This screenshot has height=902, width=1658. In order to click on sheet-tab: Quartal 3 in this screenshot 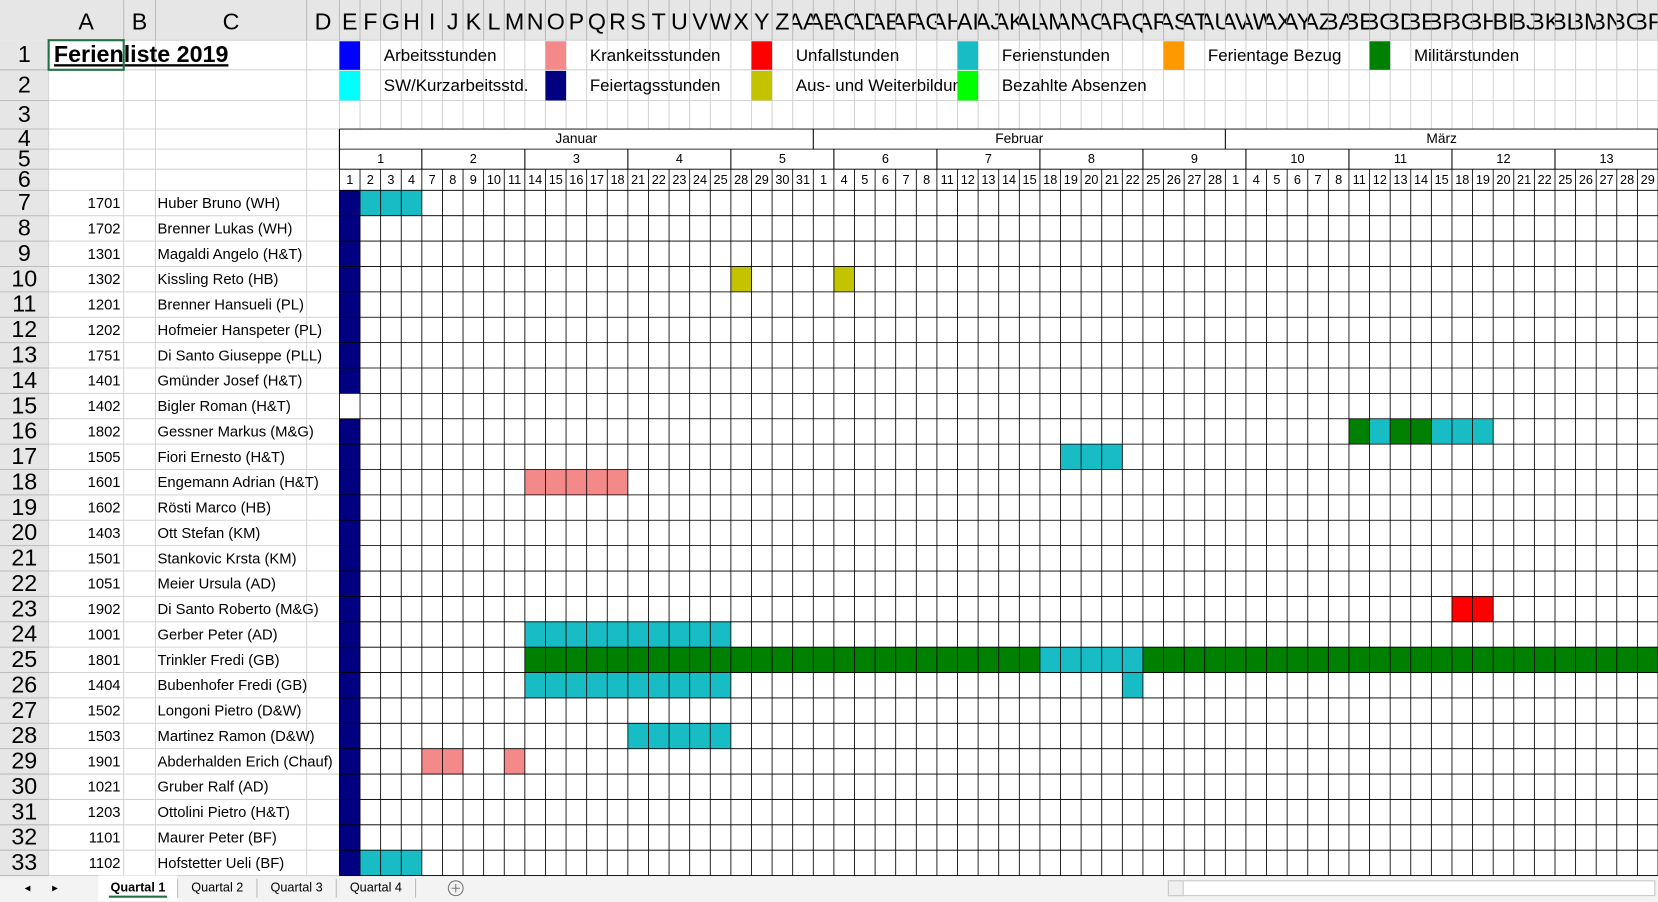, I will do `click(297, 888)`.